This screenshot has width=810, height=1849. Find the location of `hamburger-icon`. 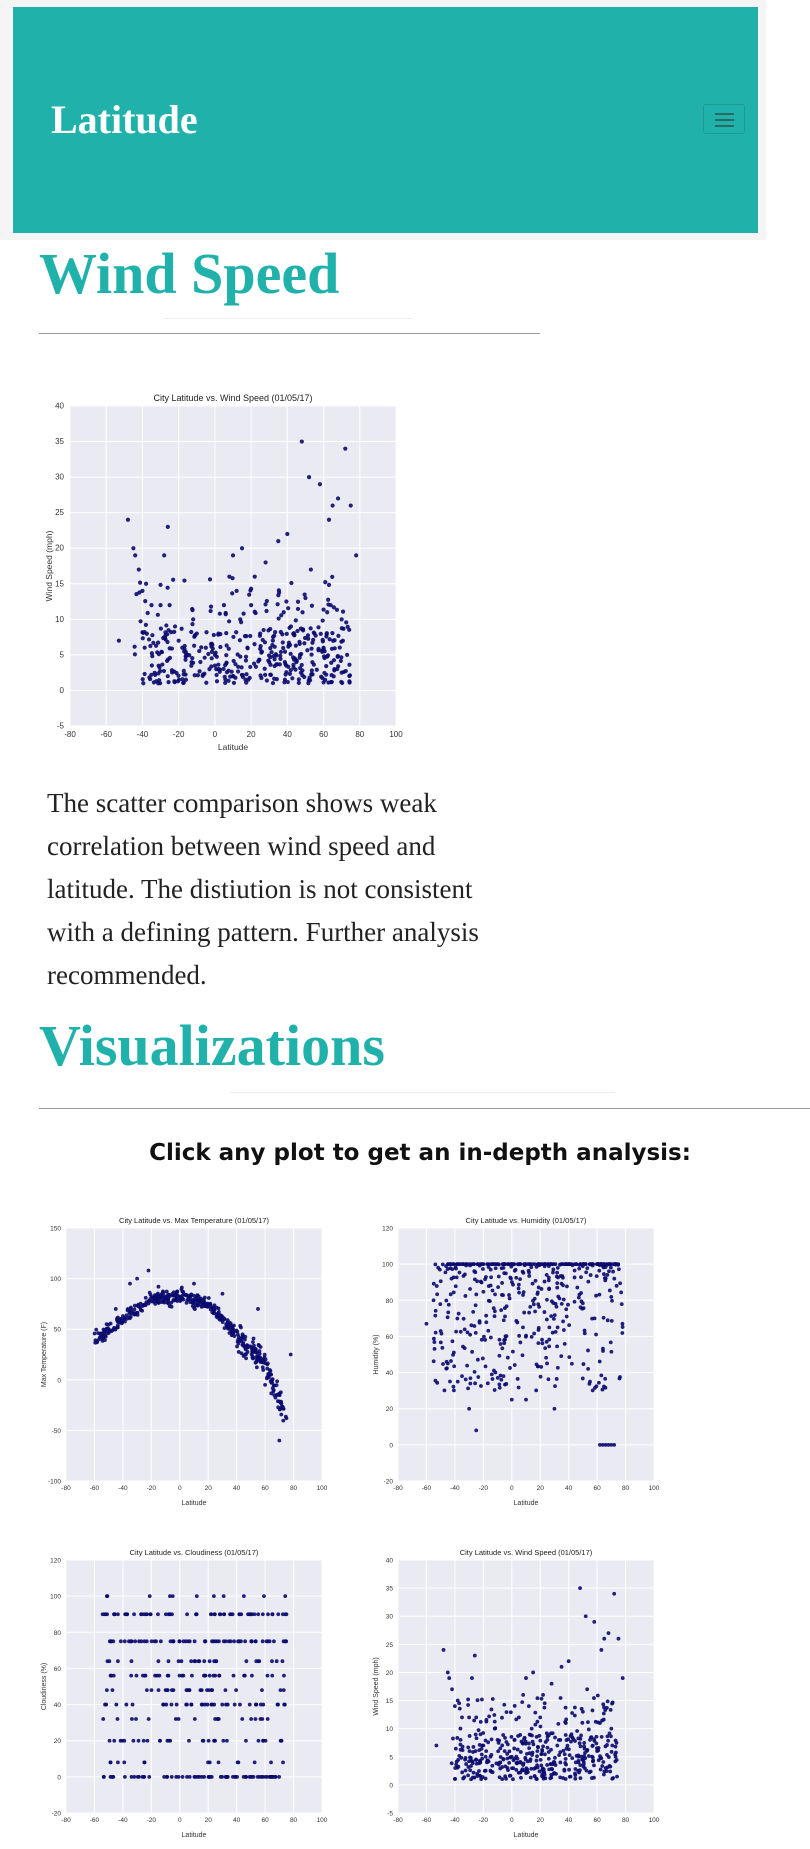

hamburger-icon is located at coordinates (724, 119).